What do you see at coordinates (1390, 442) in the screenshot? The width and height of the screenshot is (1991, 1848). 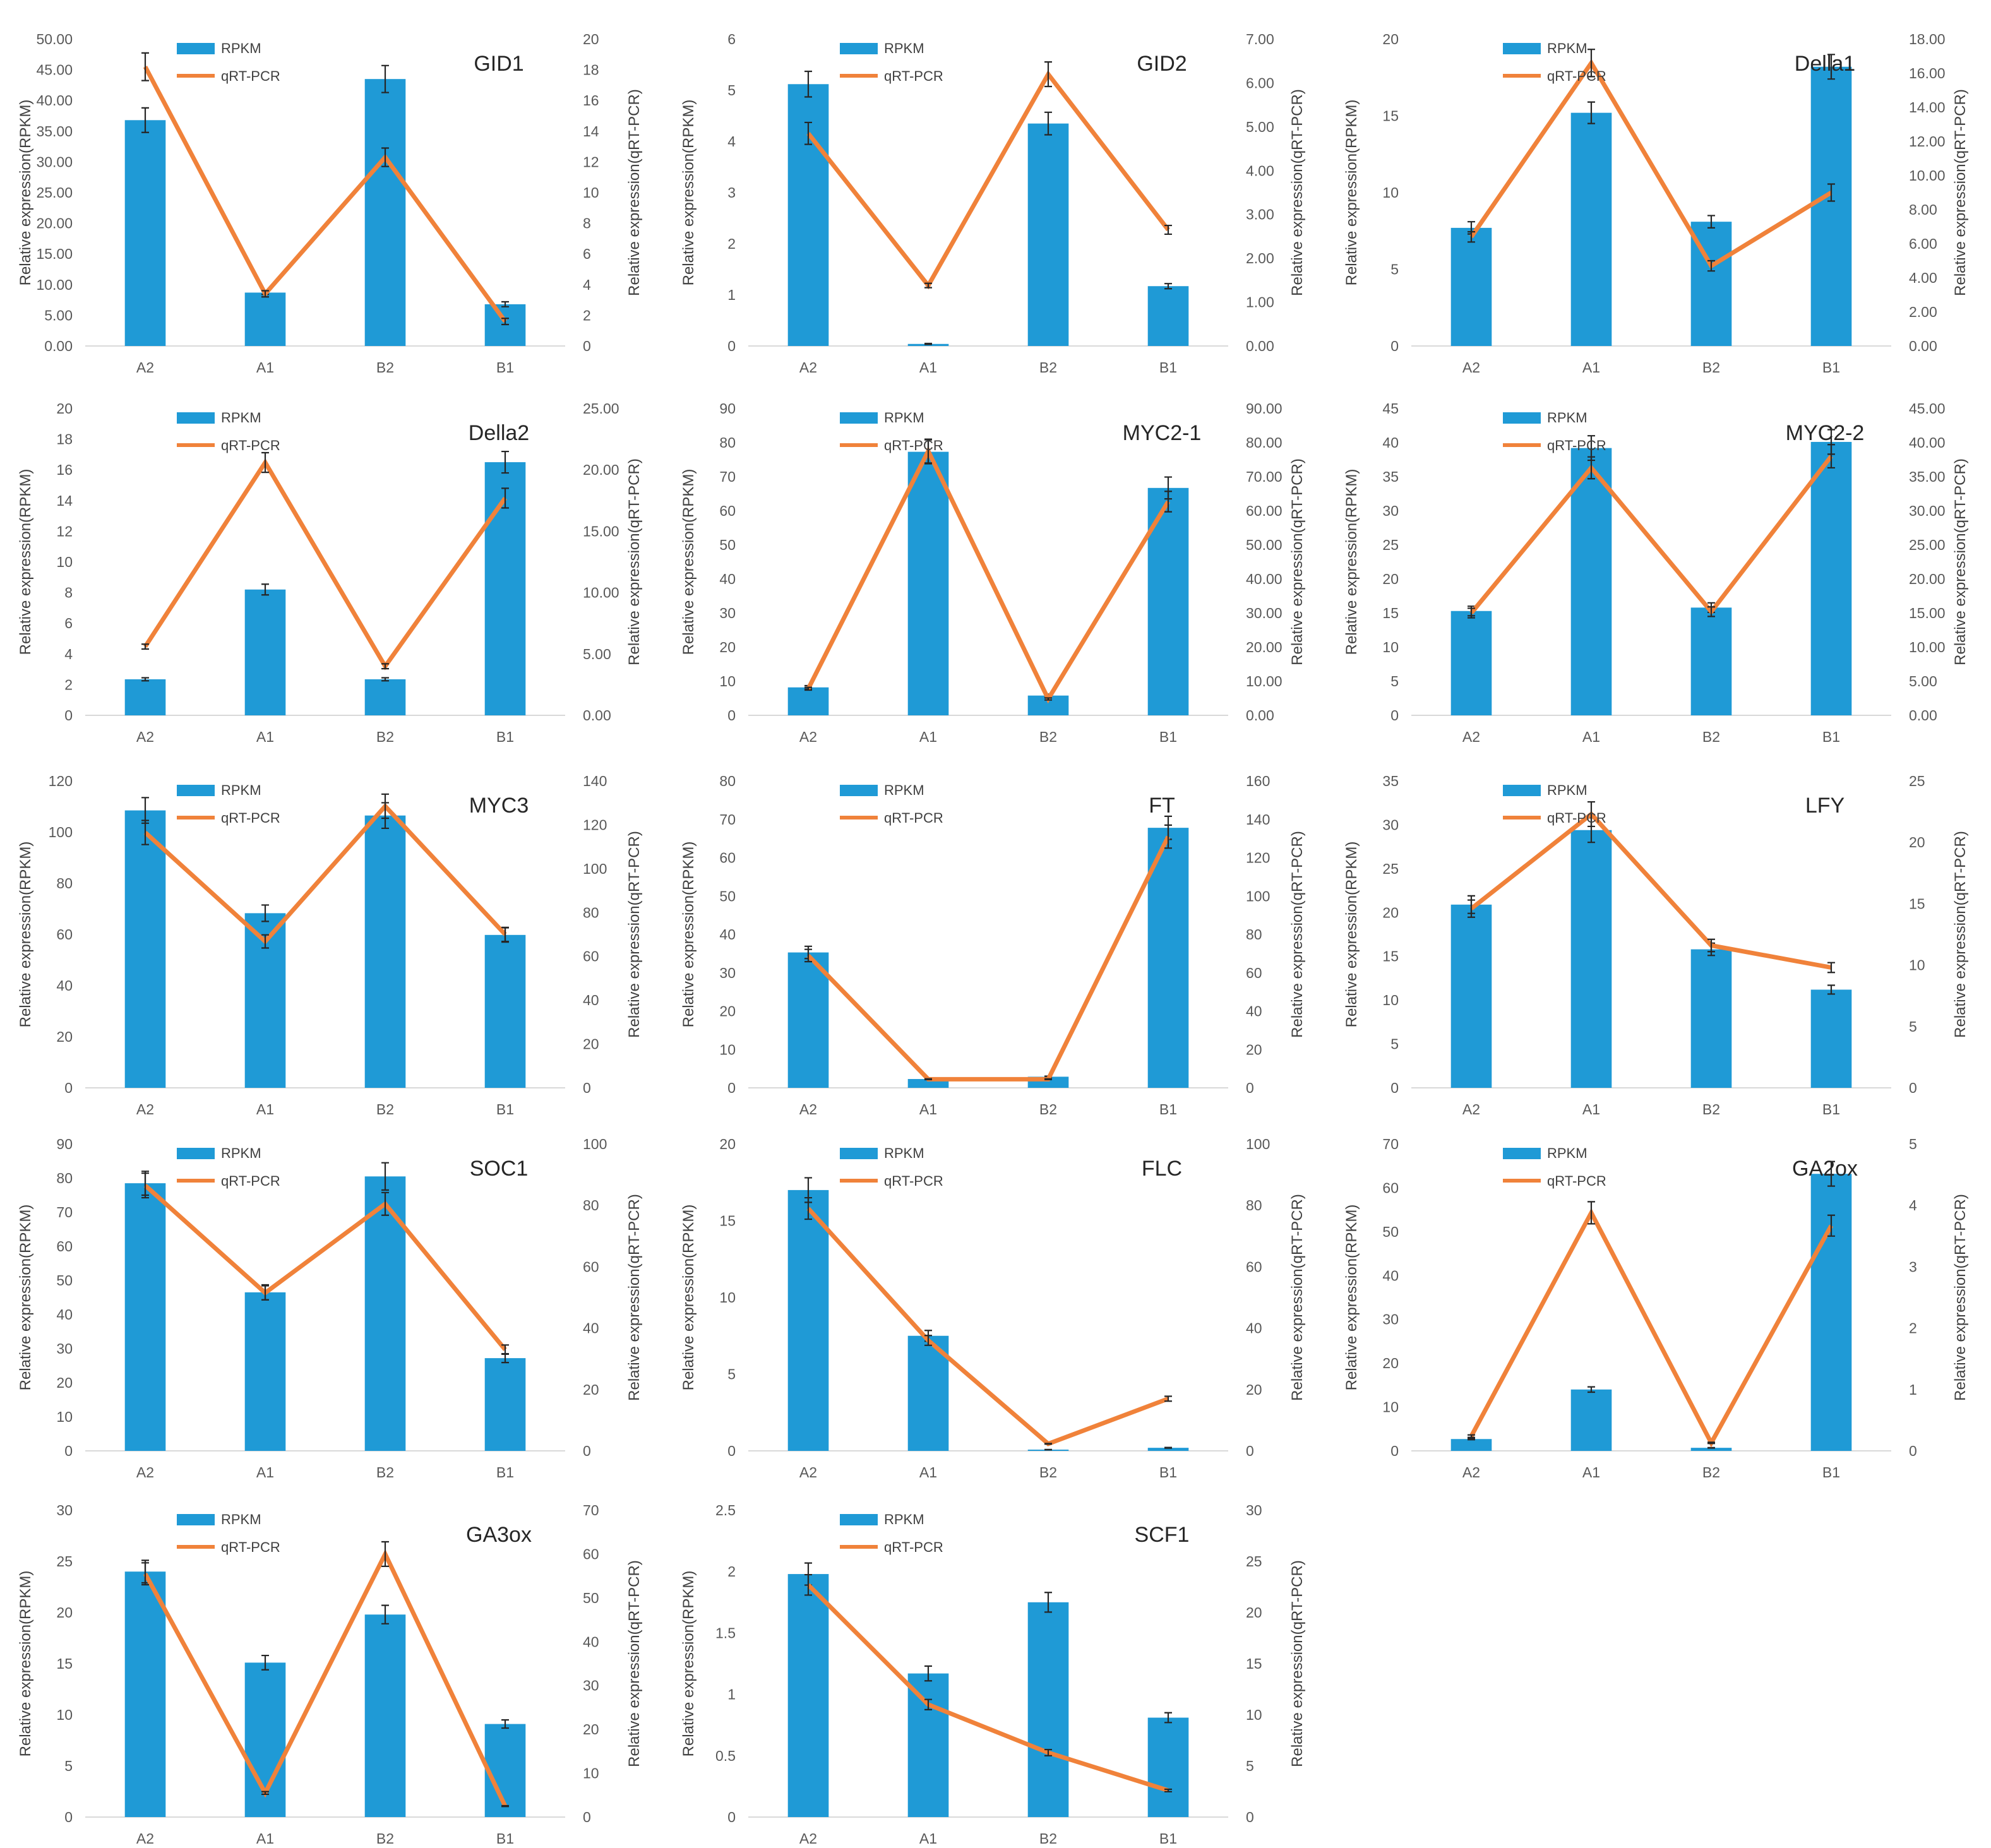 I see `left-tick-label: 40` at bounding box center [1390, 442].